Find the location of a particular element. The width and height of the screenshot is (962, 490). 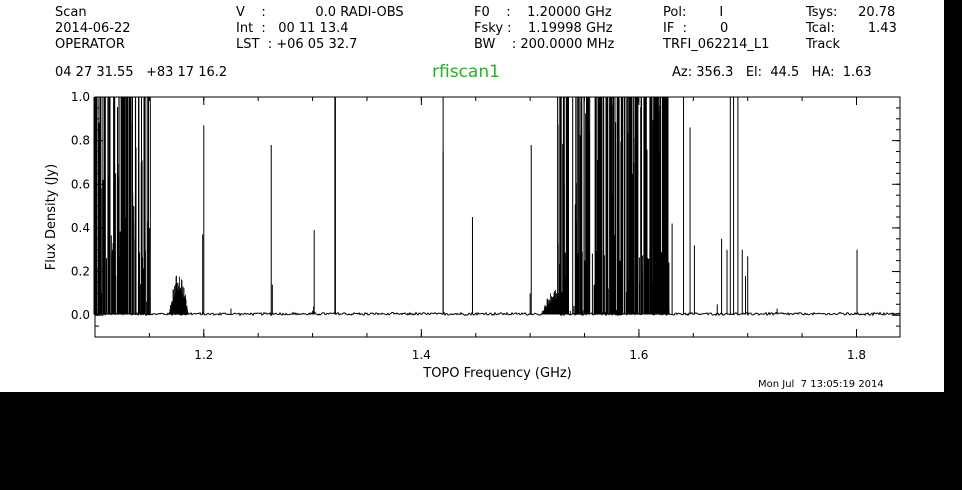

header-tsys: Tsys: 20.78 is located at coordinates (851, 12).